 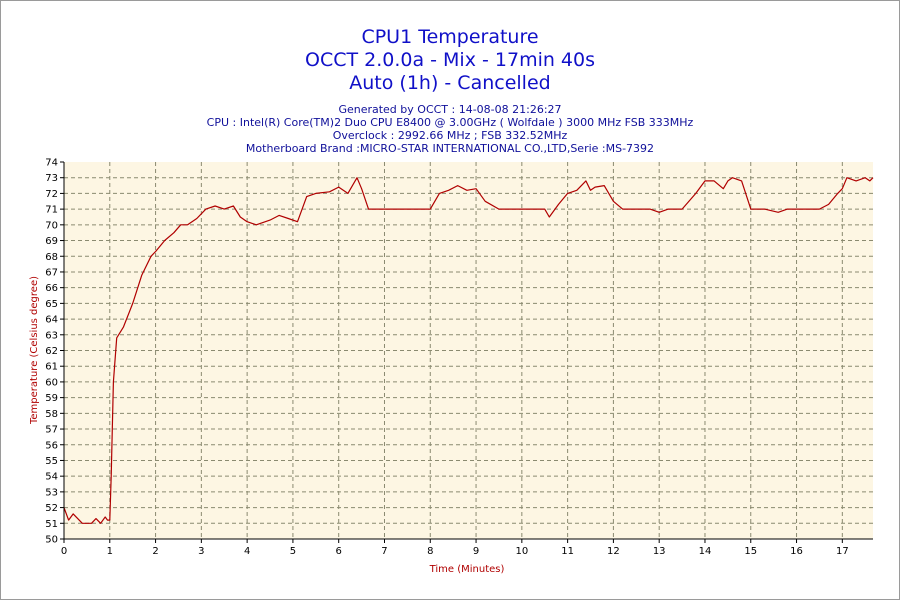 I want to click on y-tick-label: 70, so click(x=51, y=225).